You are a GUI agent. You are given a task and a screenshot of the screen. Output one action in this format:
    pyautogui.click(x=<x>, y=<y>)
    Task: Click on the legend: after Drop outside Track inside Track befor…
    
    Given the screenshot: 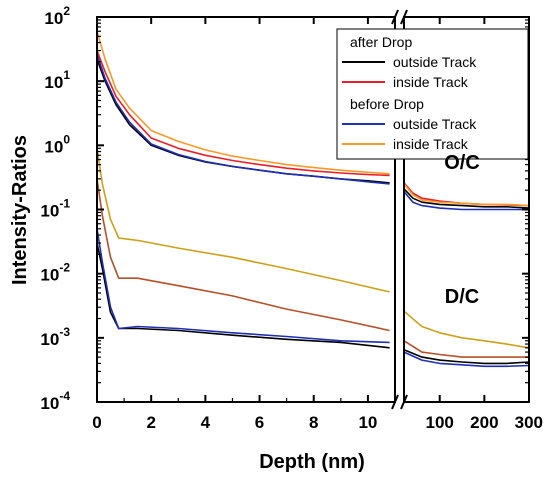 What is the action you would take?
    pyautogui.click(x=432, y=94)
    